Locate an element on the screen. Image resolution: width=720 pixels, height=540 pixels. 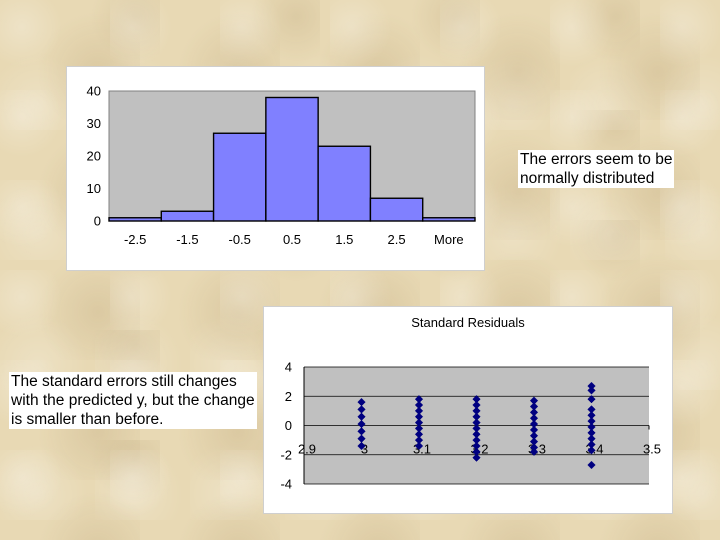
residuals-y-tick-label: -2 is located at coordinates (286, 454).